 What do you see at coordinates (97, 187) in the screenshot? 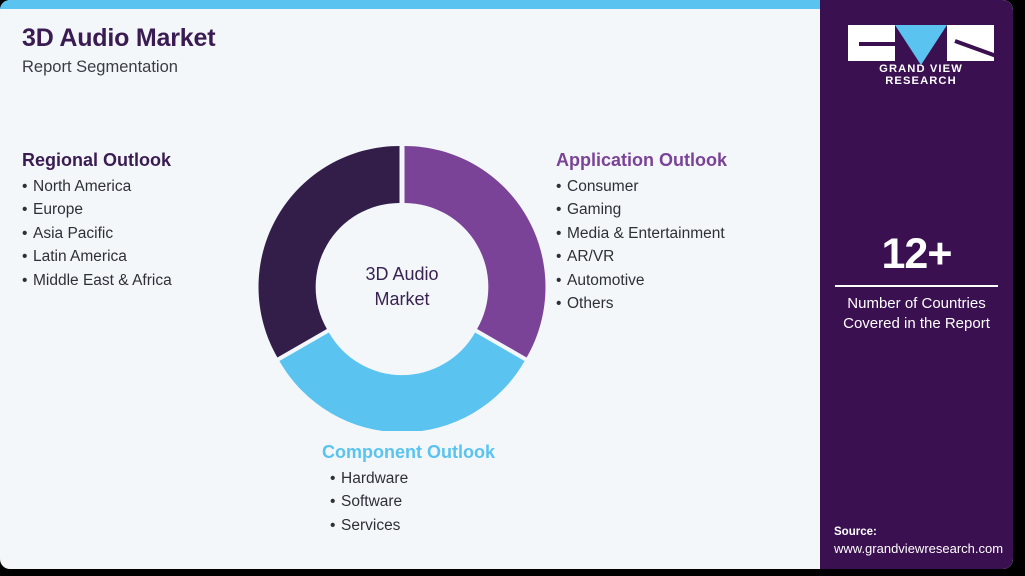
I see `list-item: North America` at bounding box center [97, 187].